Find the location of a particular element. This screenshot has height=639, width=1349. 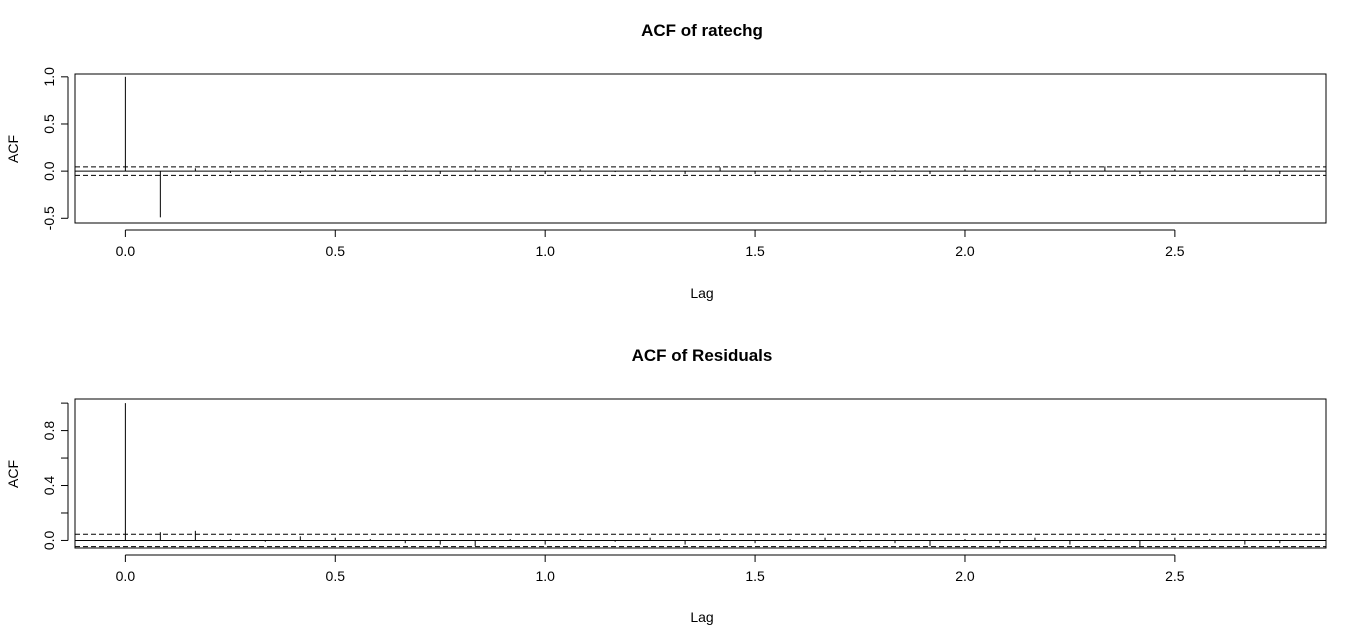

chart-title: ACF of Residuals is located at coordinates (702, 355).